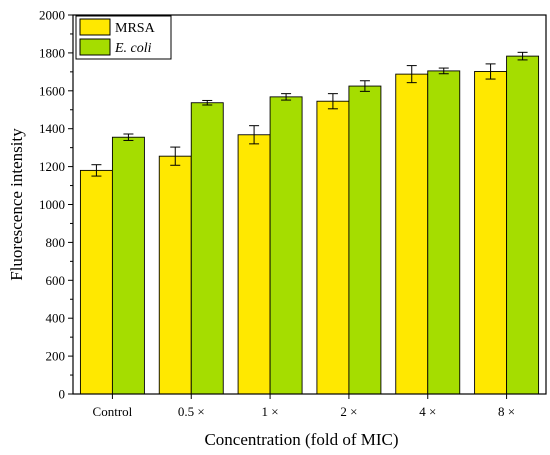 The height and width of the screenshot is (455, 550). Describe the element at coordinates (56, 356) in the screenshot. I see `y-tick-label: 200` at that location.